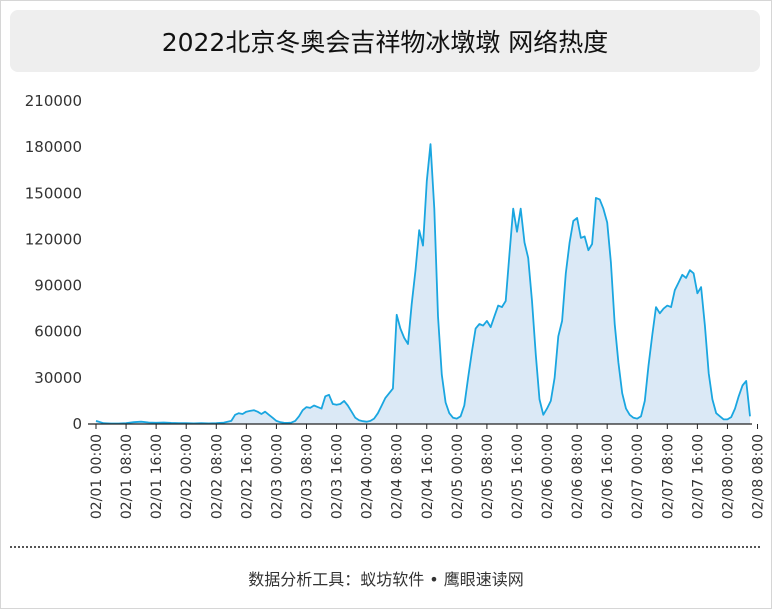 This screenshot has height=609, width=772. Describe the element at coordinates (53, 239) in the screenshot. I see `y-tick-label: 120000` at that location.